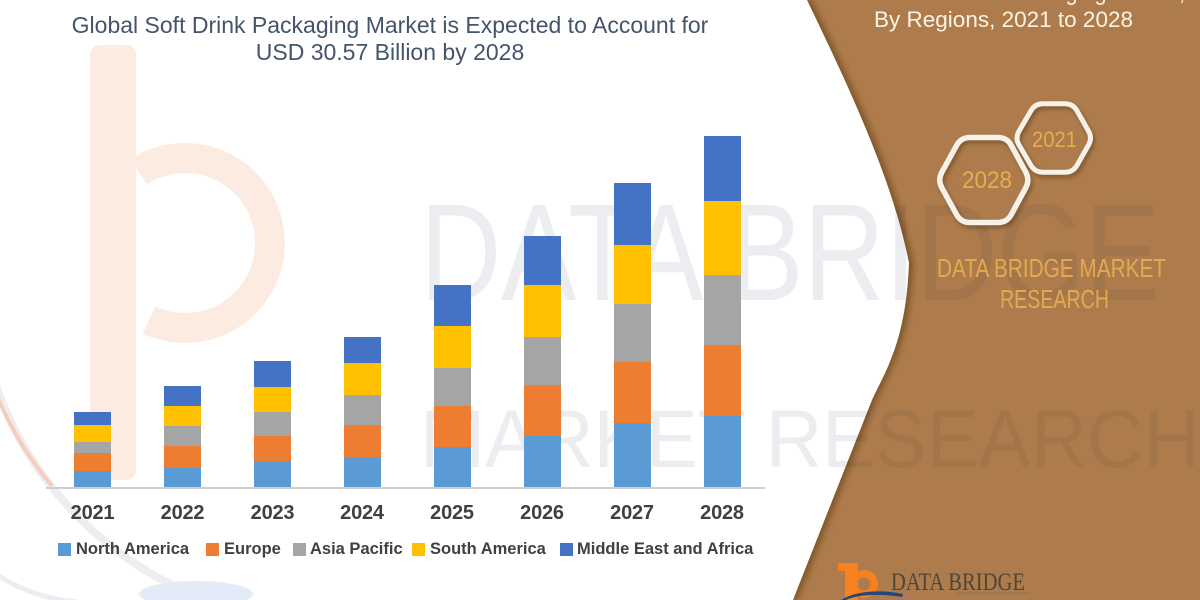  What do you see at coordinates (1010, 3) in the screenshot?
I see `svg-text:Global Soft Drink Packaging Ma: Global Soft Drink Packaging Market,` at bounding box center [1010, 3].